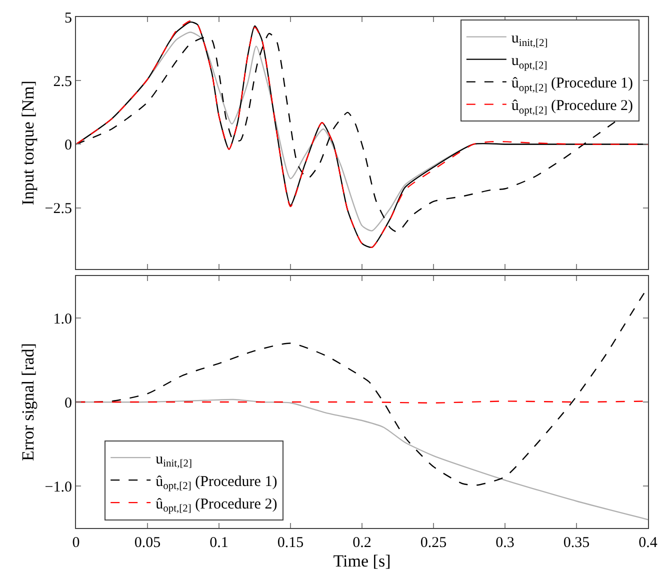 The height and width of the screenshot is (583, 668). Describe the element at coordinates (362, 543) in the screenshot. I see `x-tick-label: 0.2` at that location.